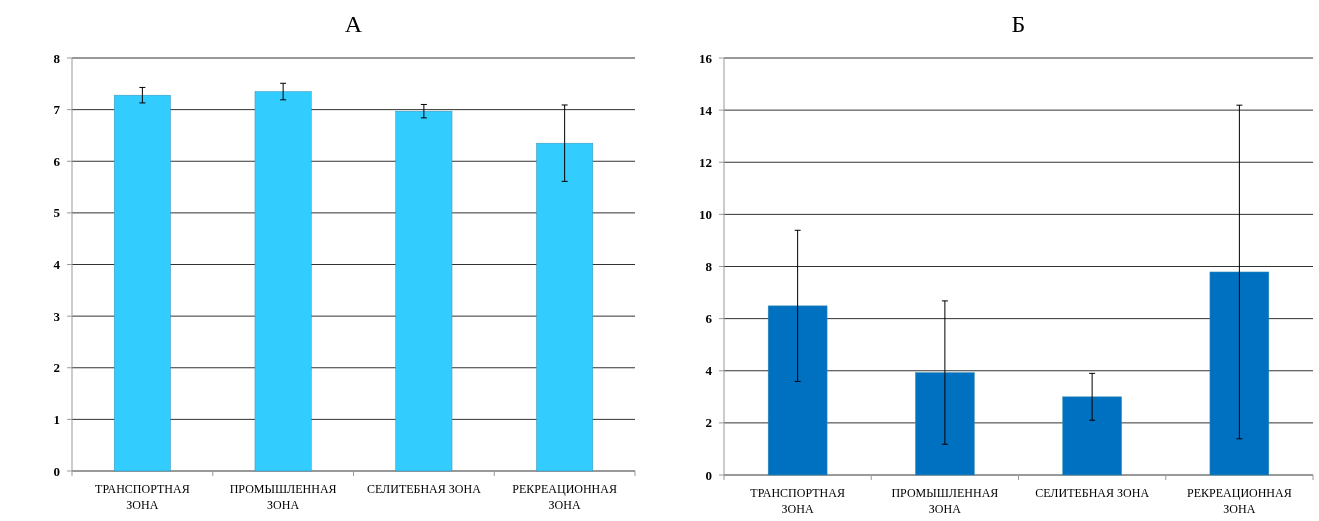 This screenshot has height=521, width=1319. I want to click on y-tick-label: 1, so click(56, 419).